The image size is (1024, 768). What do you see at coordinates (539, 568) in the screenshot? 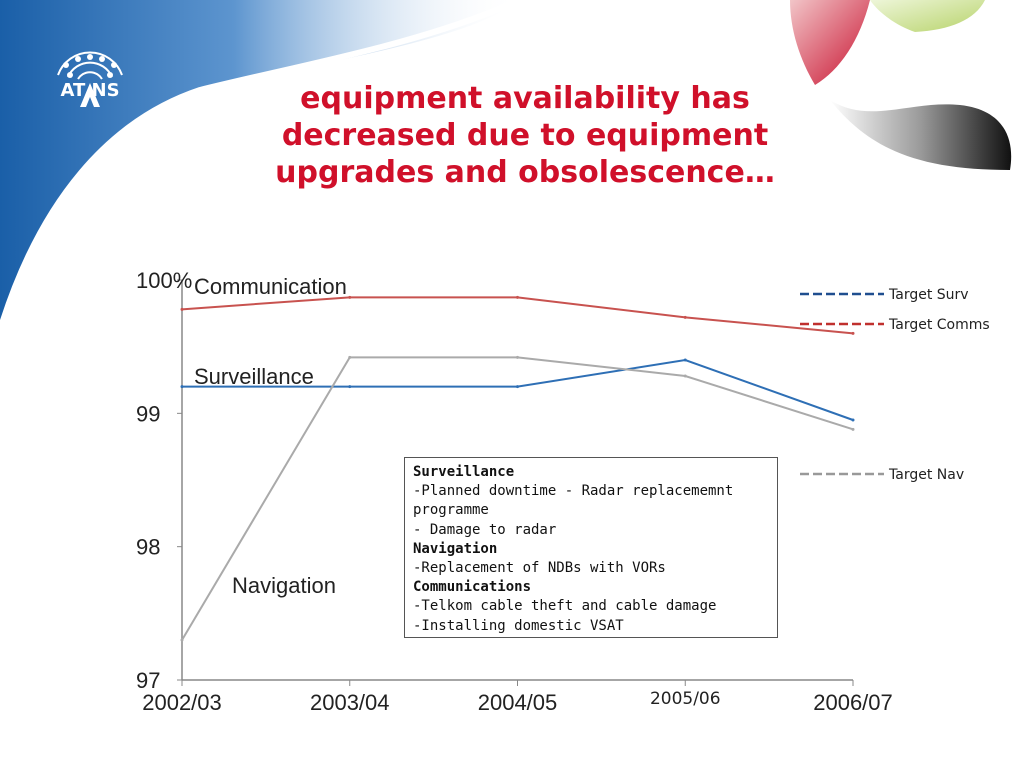
I see `note-line: -Replacement of NDBs with VORs` at bounding box center [539, 568].